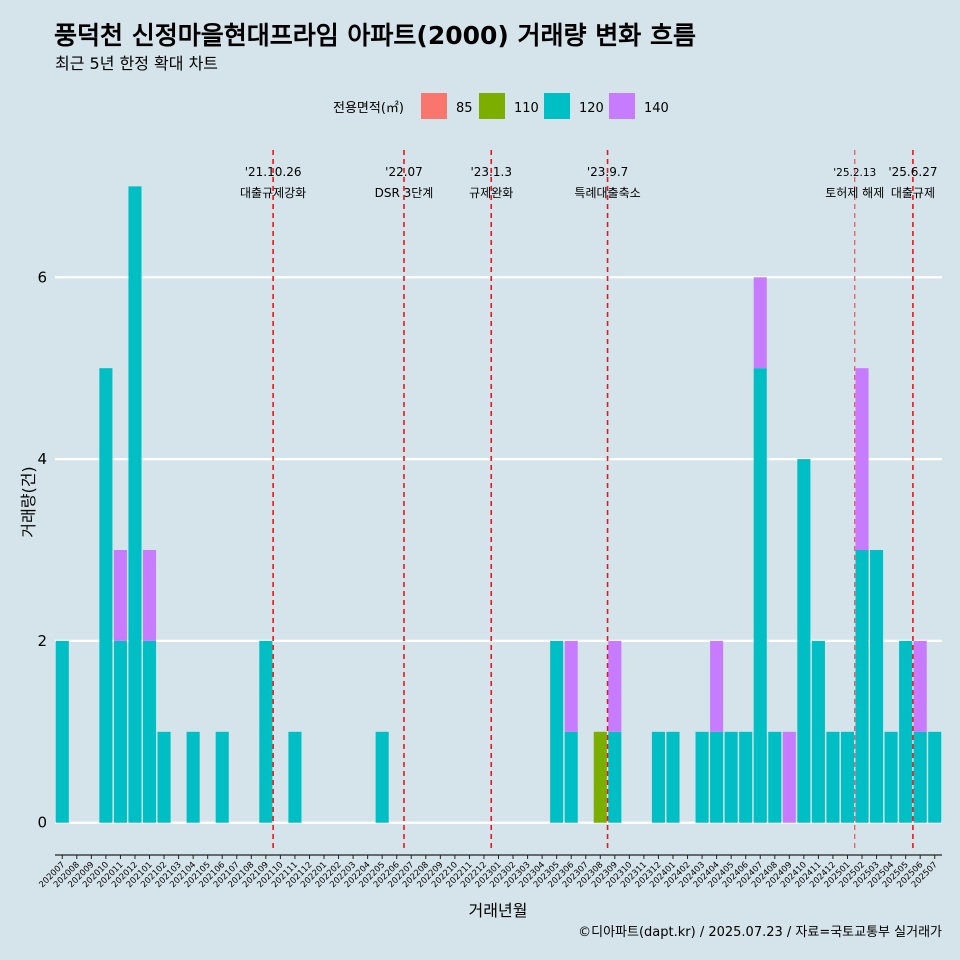 This screenshot has width=960, height=960. What do you see at coordinates (464, 108) in the screenshot?
I see `legend-label-85: 85` at bounding box center [464, 108].